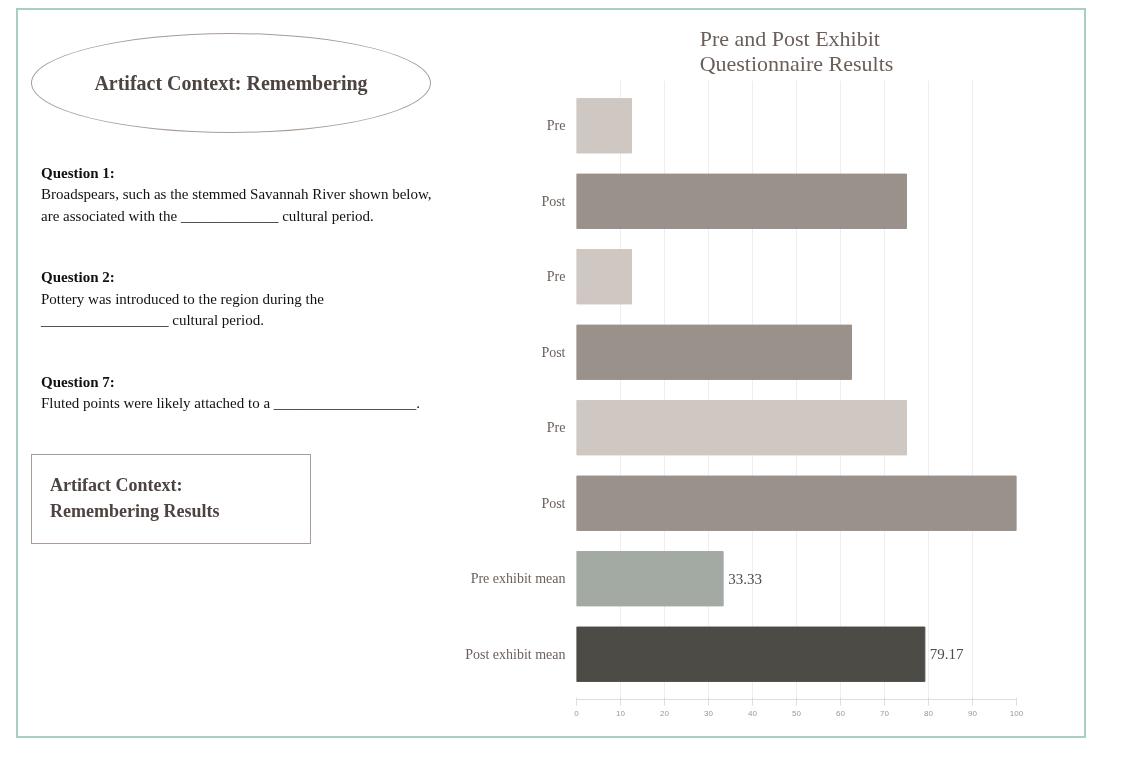 The width and height of the screenshot is (1146, 759). Describe the element at coordinates (753, 713) in the screenshot. I see `x-tick-label: 40` at that location.